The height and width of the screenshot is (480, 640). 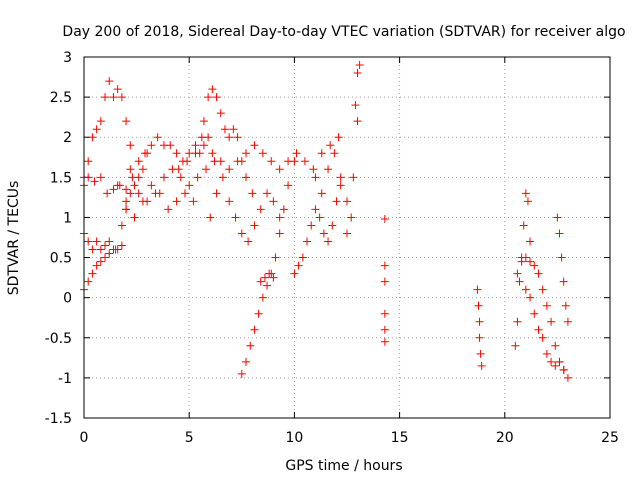 I want to click on series-arc-o, so click(x=353, y=149).